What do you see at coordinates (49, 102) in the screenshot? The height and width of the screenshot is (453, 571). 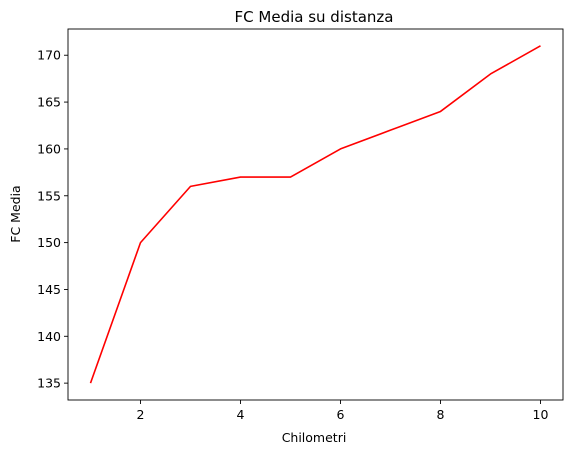 I see `y-tick-label: 165` at bounding box center [49, 102].